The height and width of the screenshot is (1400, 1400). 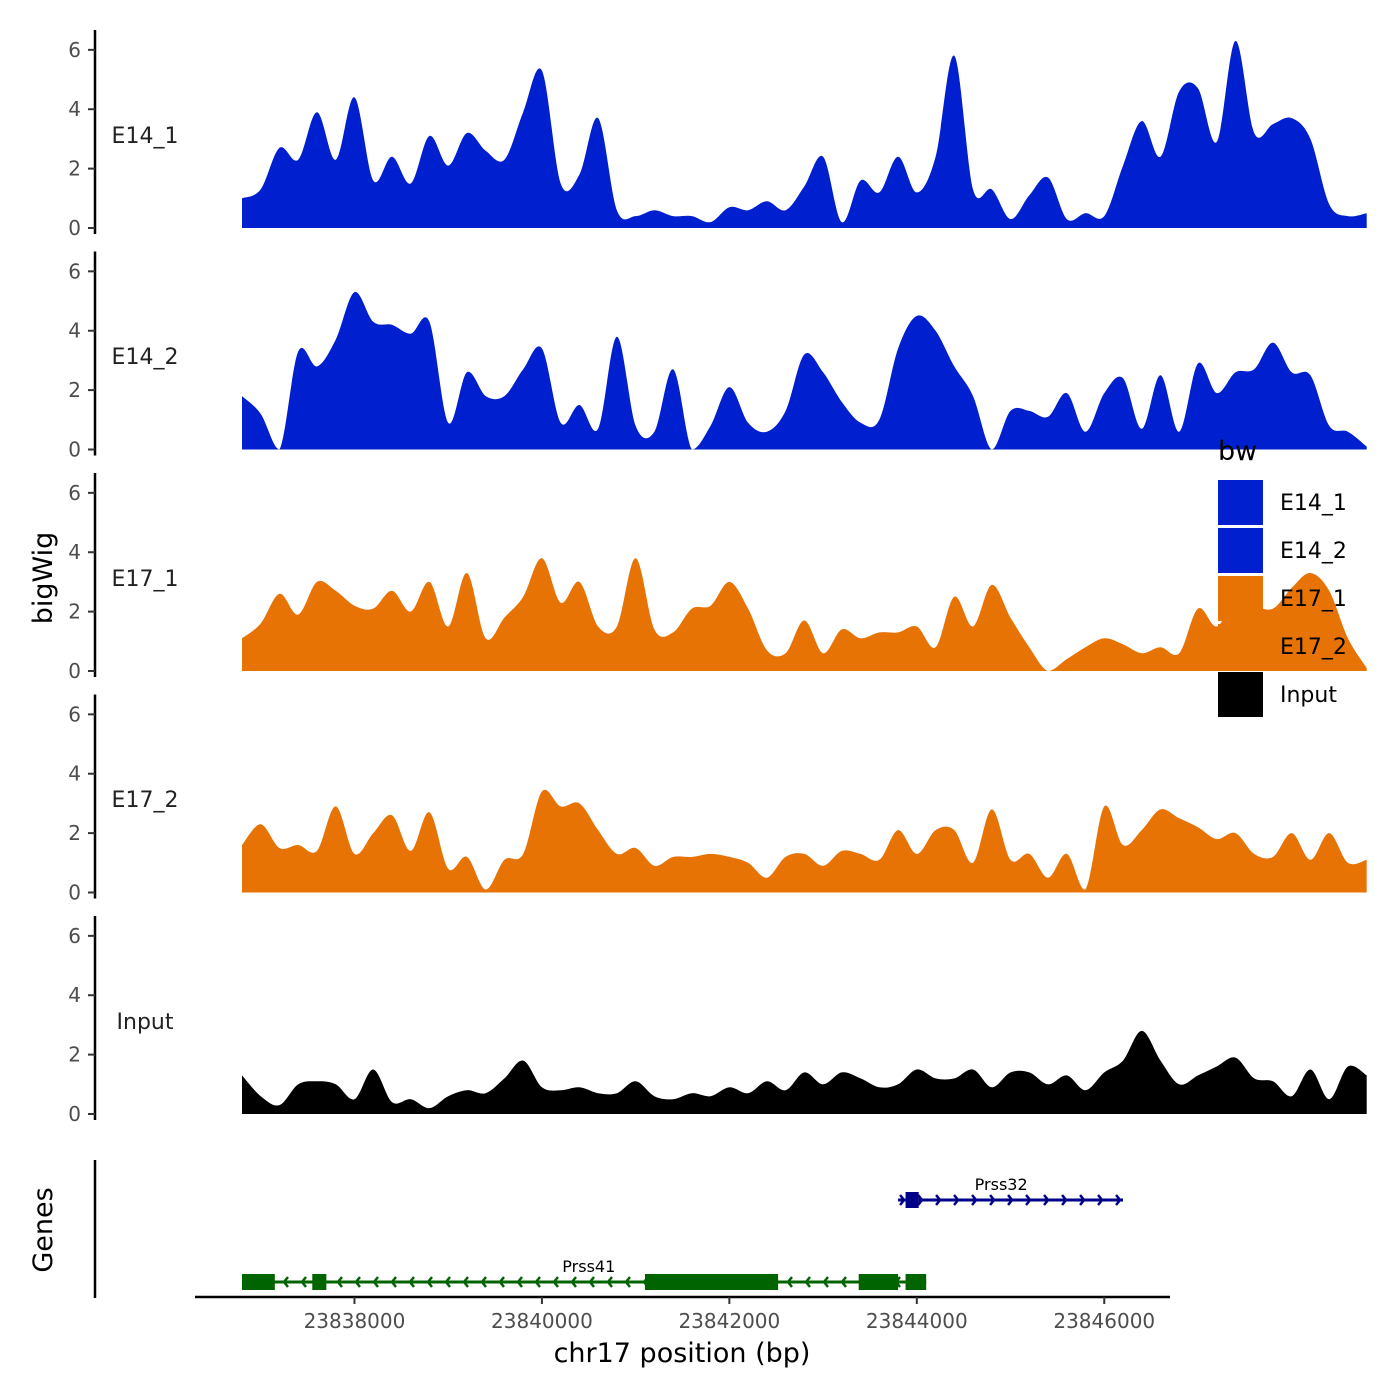 What do you see at coordinates (43, 1229) in the screenshot?
I see `genes-track-title: Genes` at bounding box center [43, 1229].